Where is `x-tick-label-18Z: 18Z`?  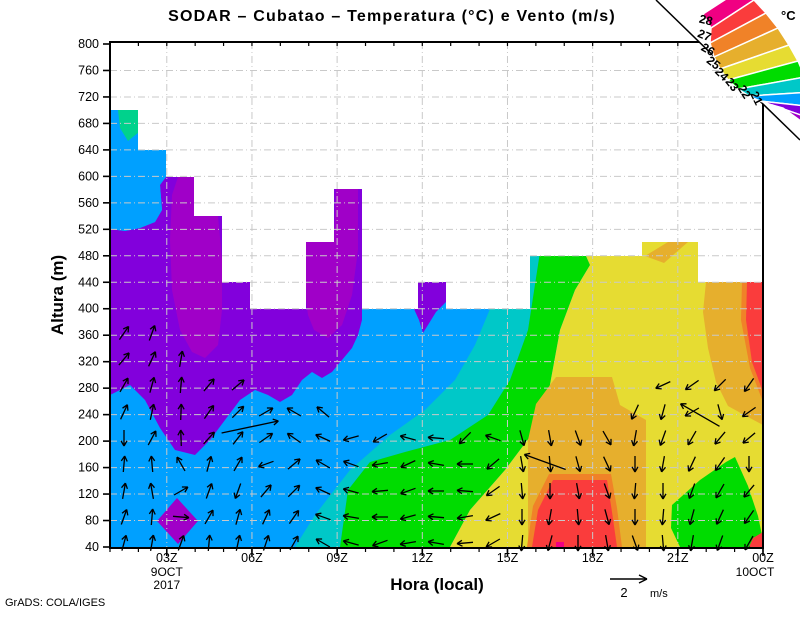 x-tick-label-18Z: 18Z is located at coordinates (593, 558).